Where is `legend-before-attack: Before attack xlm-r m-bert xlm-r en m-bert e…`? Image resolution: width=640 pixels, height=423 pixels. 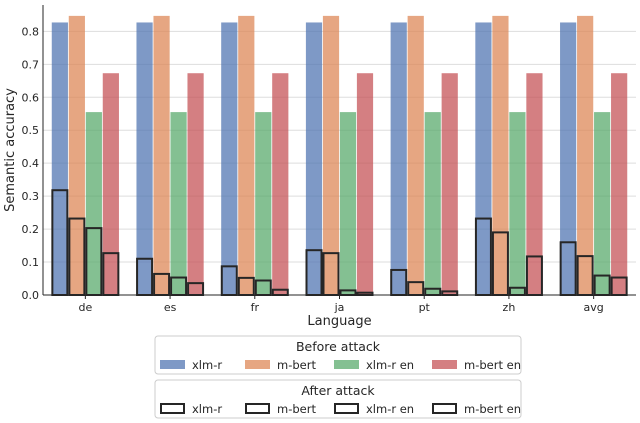
legend-before-attack: Before attack xlm-r m-bert xlm-r en m-bert e… is located at coordinates (338, 355).